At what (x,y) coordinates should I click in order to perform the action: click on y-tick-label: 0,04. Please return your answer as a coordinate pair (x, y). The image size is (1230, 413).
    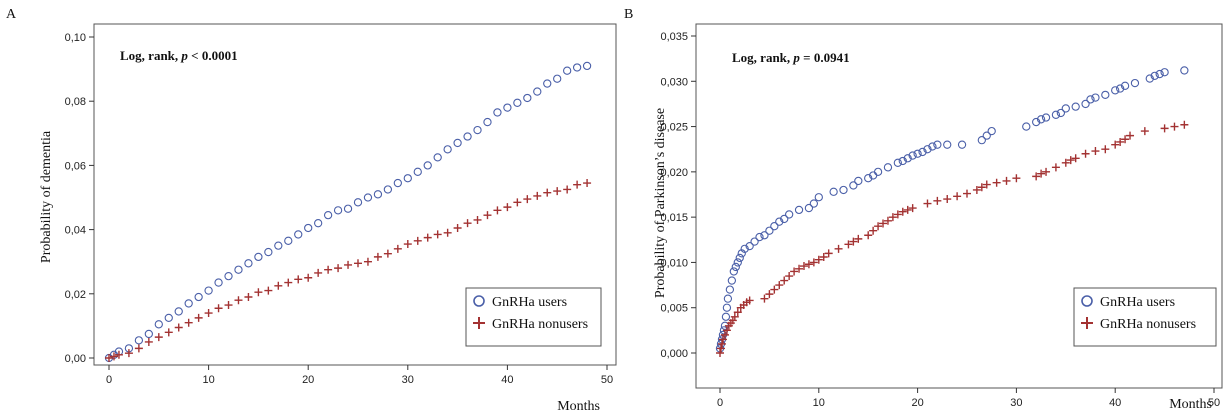
    Looking at the image, I should click on (75, 231).